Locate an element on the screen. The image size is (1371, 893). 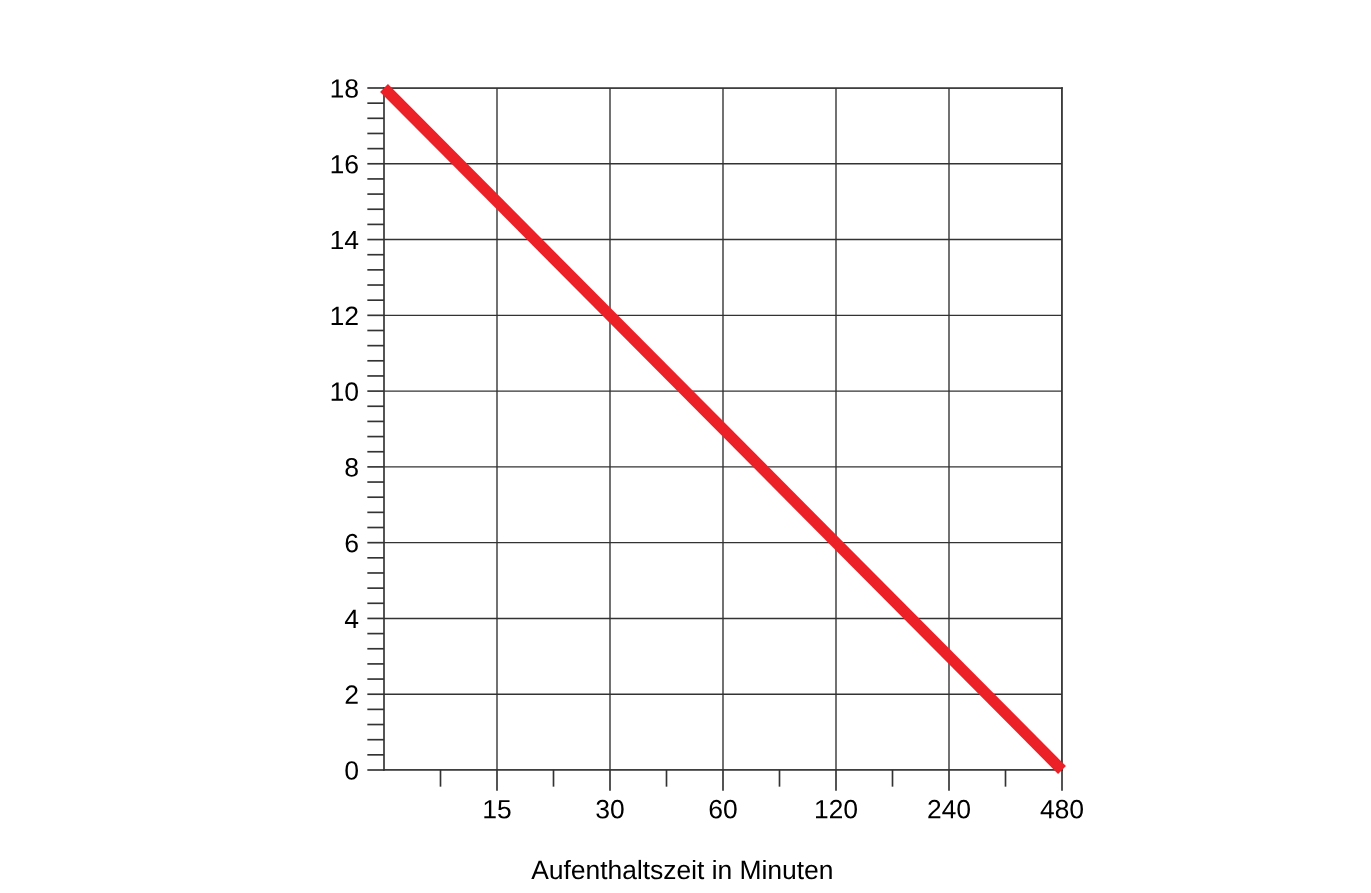
y-tick-label: 0 is located at coordinates (351, 770).